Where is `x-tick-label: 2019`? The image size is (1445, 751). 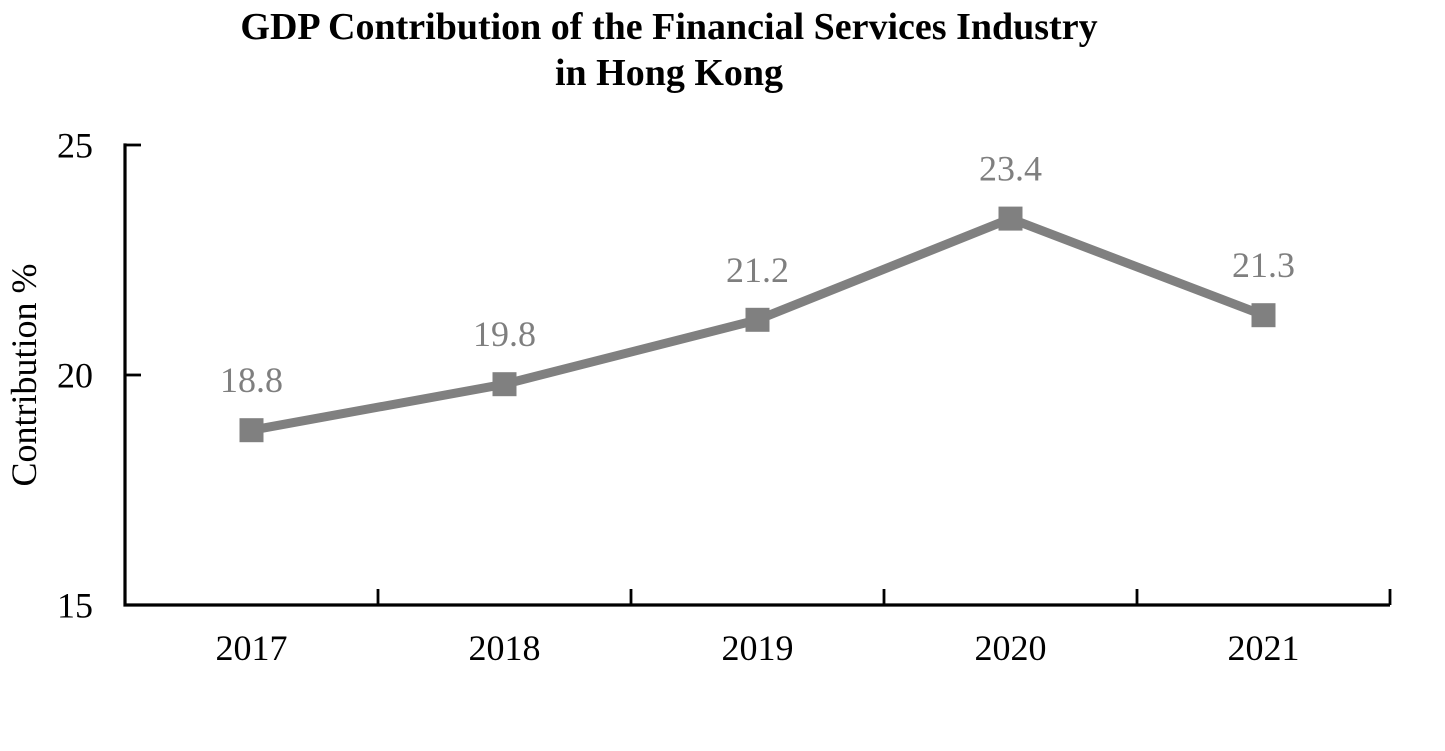 x-tick-label: 2019 is located at coordinates (758, 648).